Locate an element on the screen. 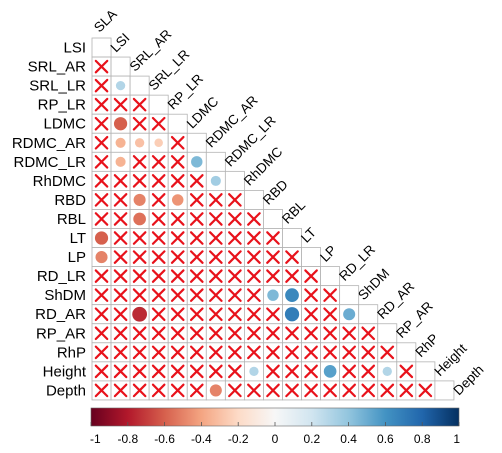  nonsig-cross-rhp-rd-lr is located at coordinates (349, 352).